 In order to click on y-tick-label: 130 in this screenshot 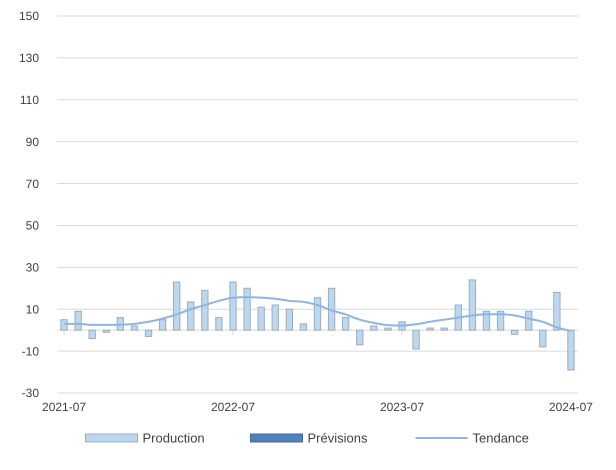, I will do `click(29, 58)`.